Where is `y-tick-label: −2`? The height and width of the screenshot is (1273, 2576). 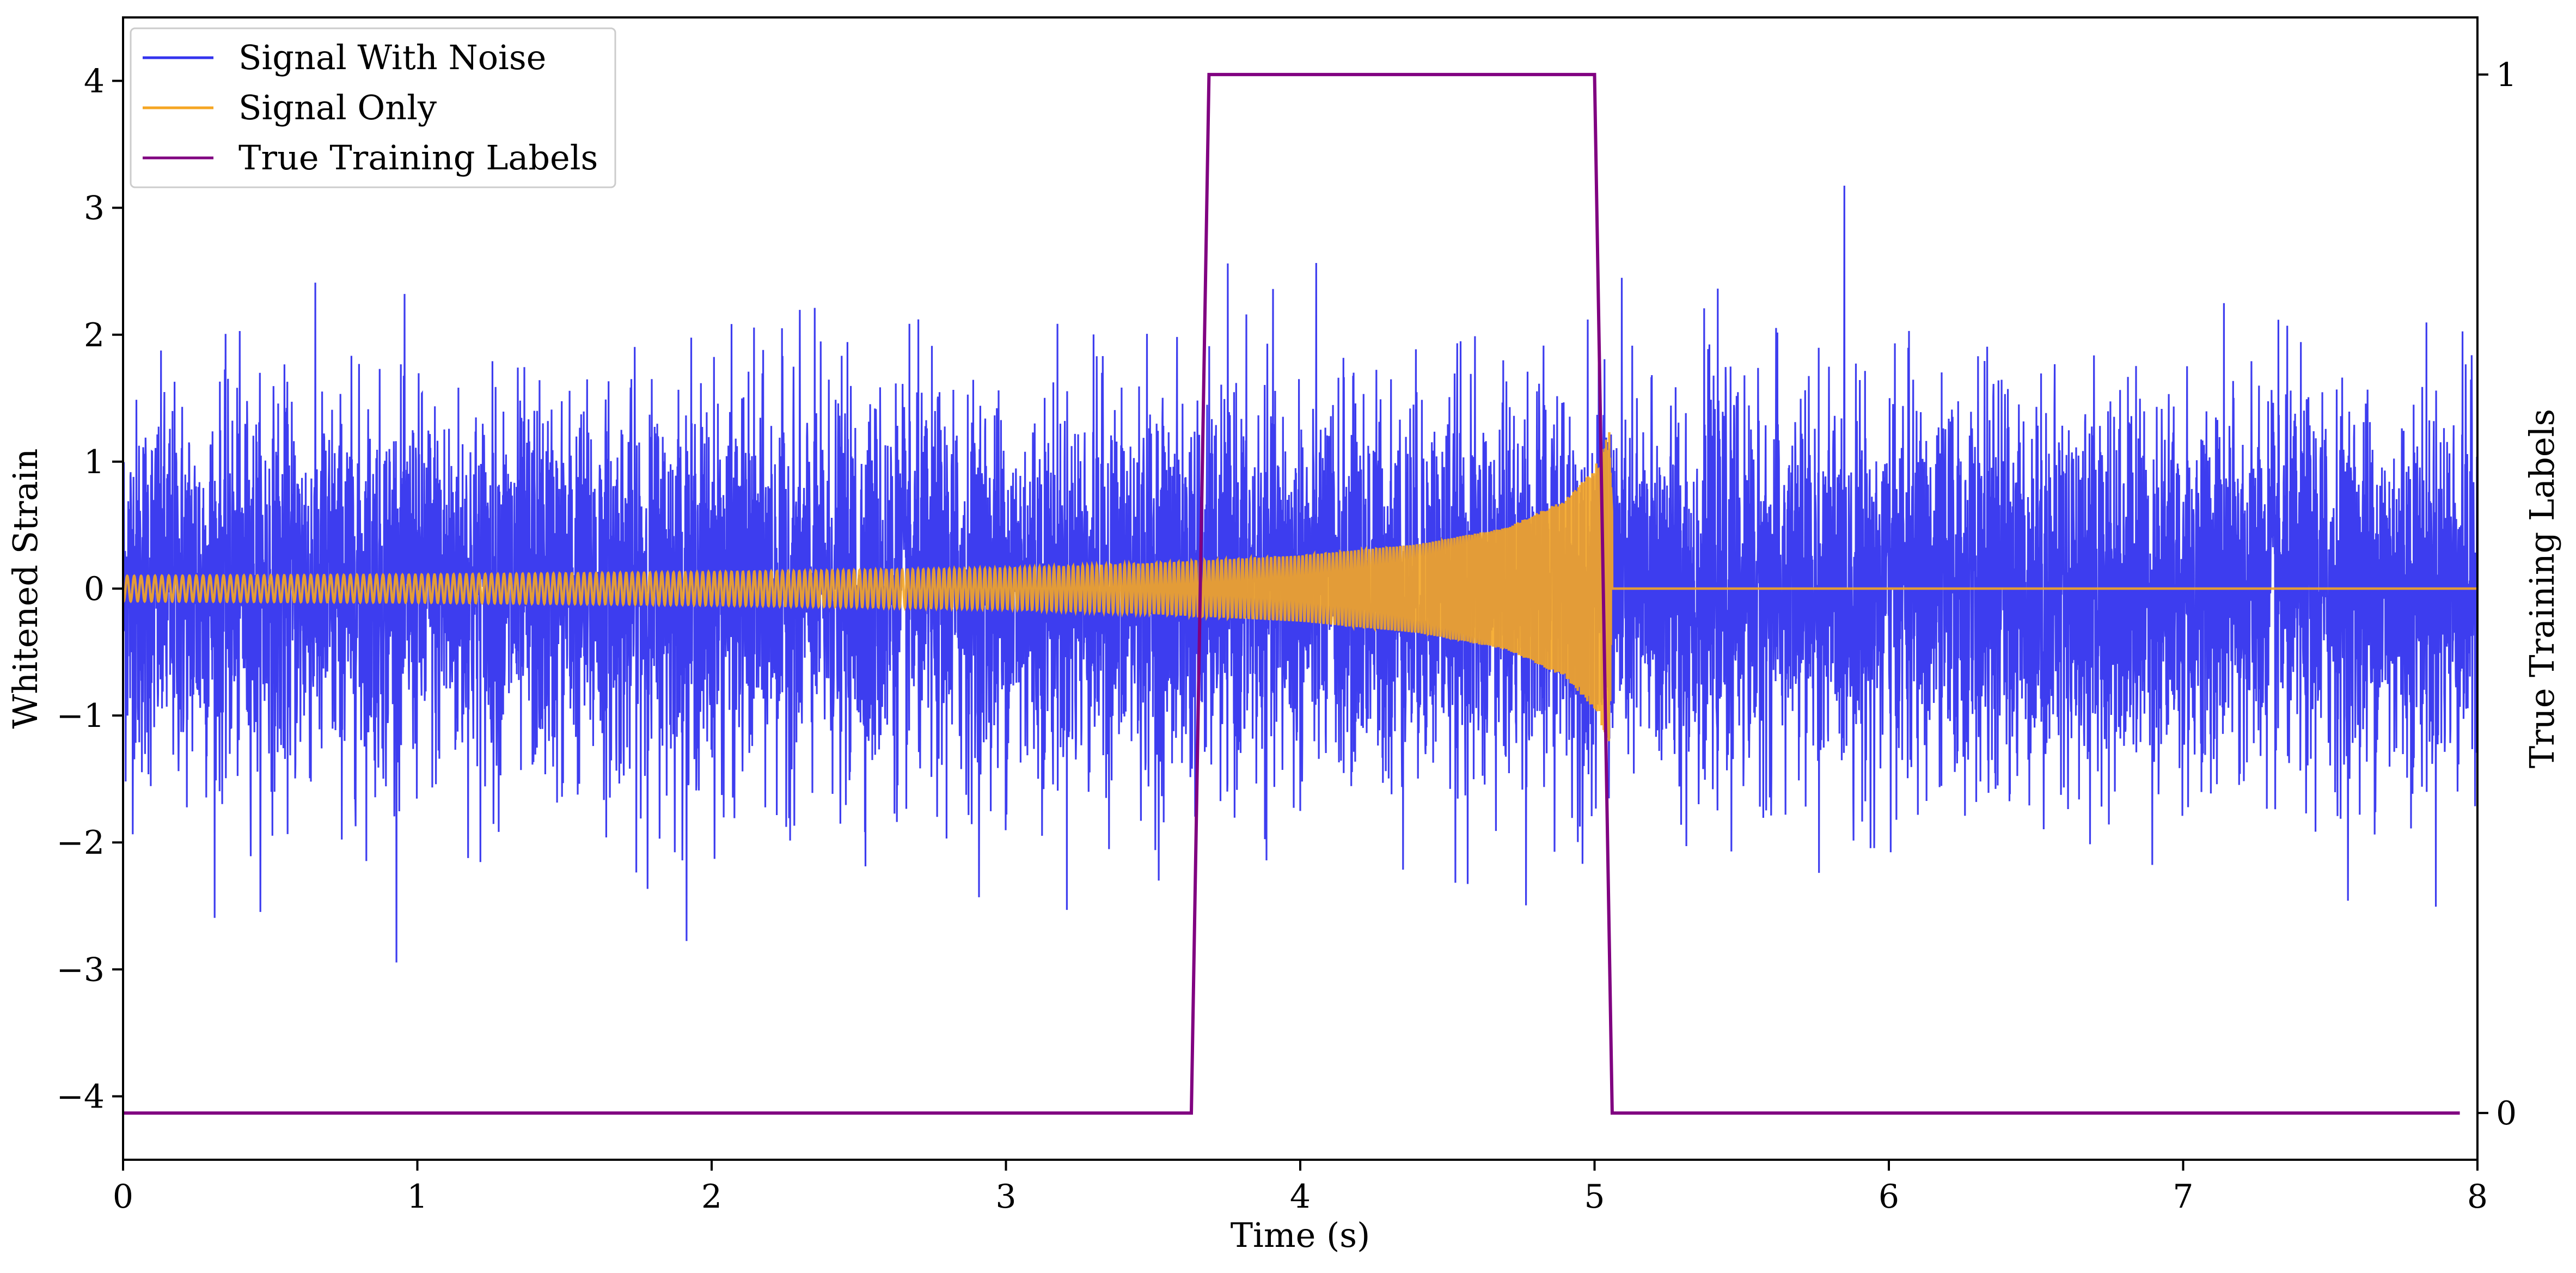
y-tick-label: −2 is located at coordinates (81, 843).